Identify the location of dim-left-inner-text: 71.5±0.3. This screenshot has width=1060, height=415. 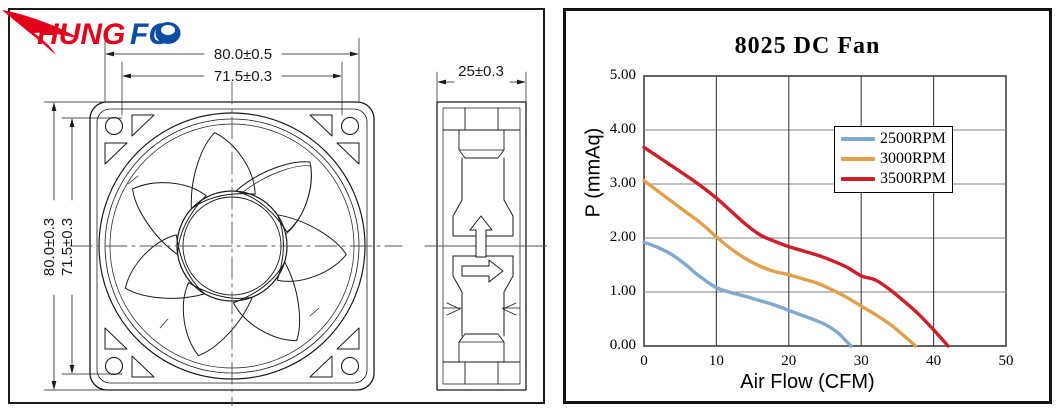
(67, 247).